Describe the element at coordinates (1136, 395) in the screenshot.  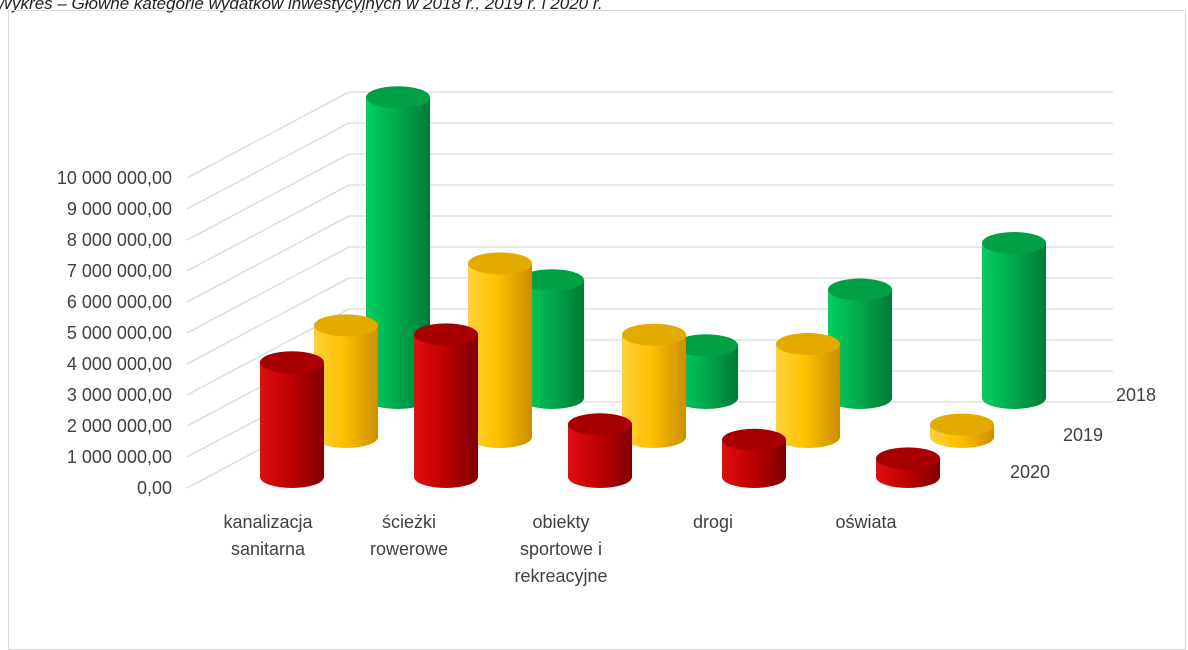
I see `series-label-2018: 2018` at that location.